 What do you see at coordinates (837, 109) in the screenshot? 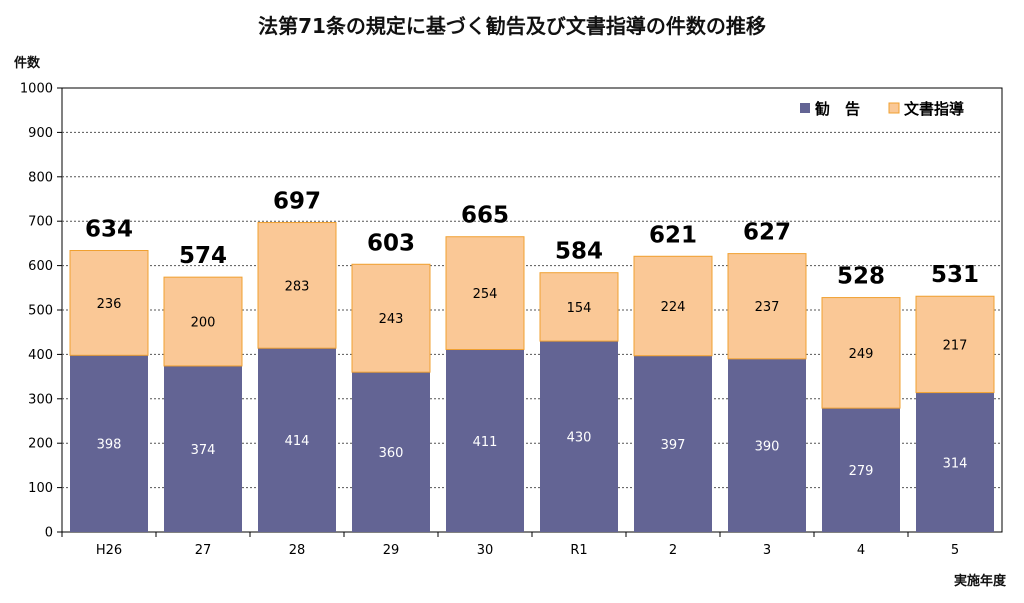
I see `legend-label-kankoku: 勧 告` at bounding box center [837, 109].